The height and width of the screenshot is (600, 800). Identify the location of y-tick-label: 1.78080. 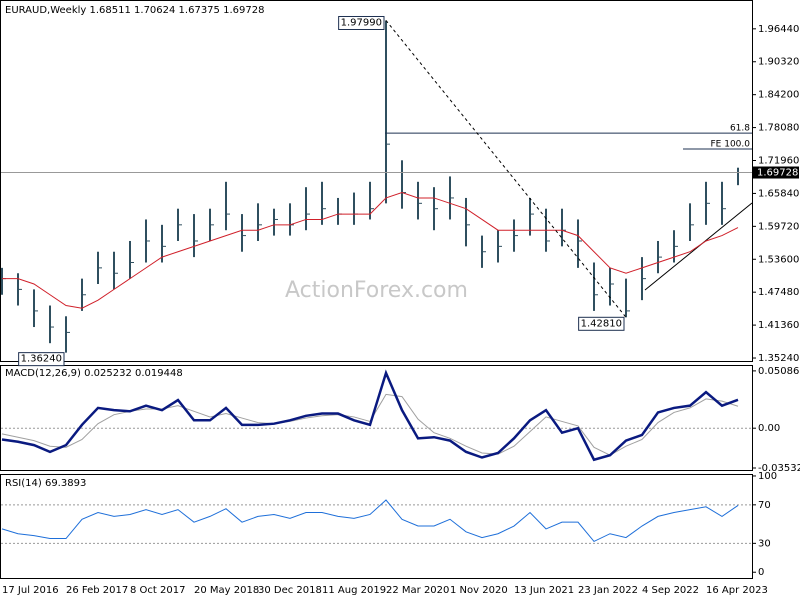
(778, 128).